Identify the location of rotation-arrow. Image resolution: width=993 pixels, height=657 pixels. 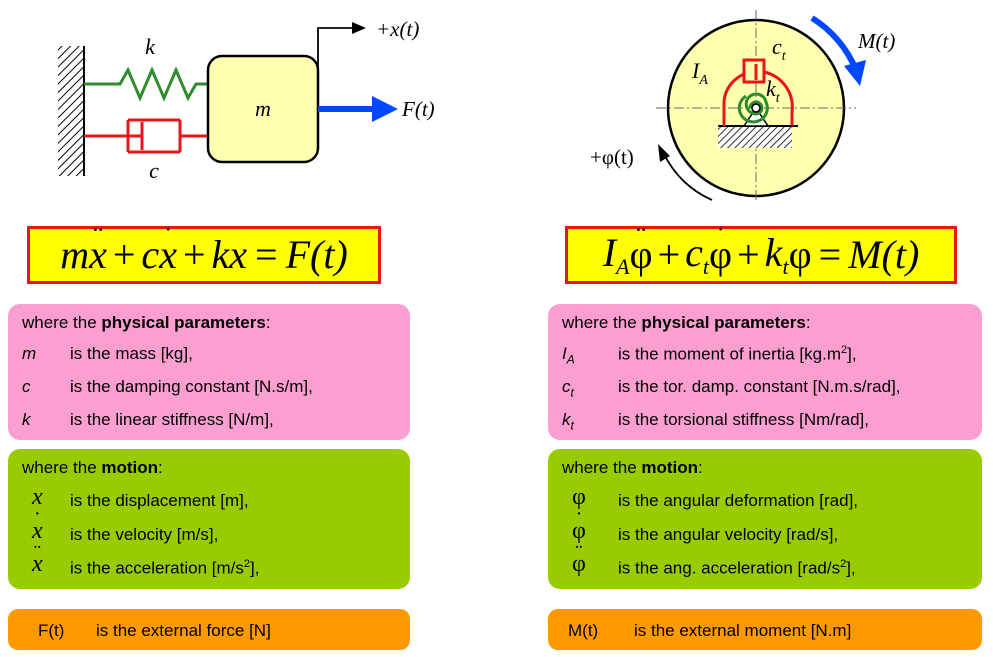
(688, 177).